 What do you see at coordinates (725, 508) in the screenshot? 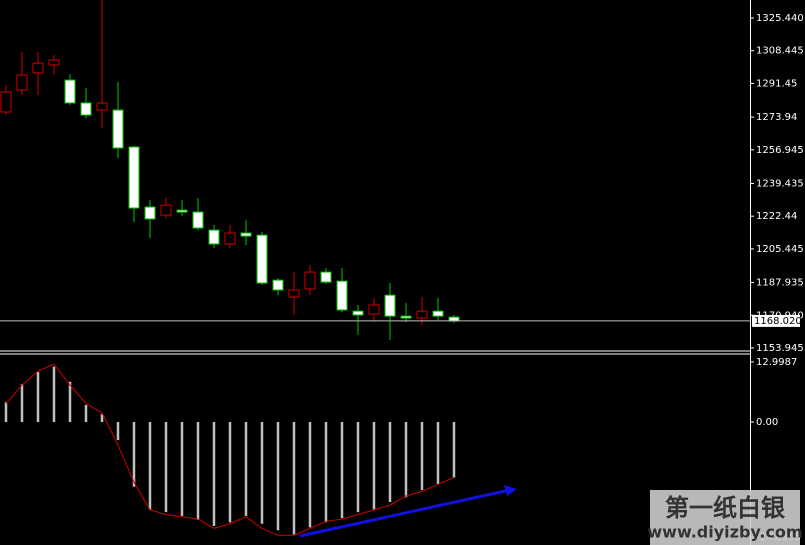
I see `watermark-name: 第一纸白银` at bounding box center [725, 508].